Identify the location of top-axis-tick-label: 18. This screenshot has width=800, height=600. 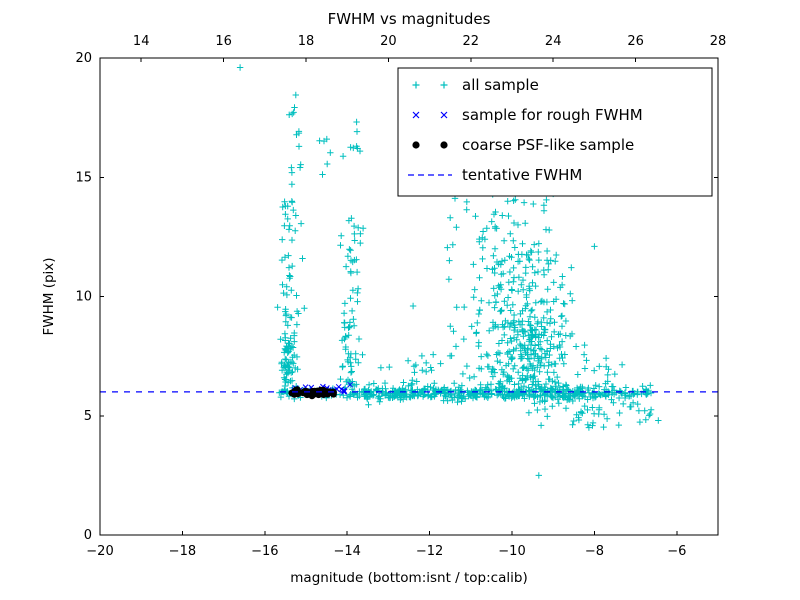
(306, 41).